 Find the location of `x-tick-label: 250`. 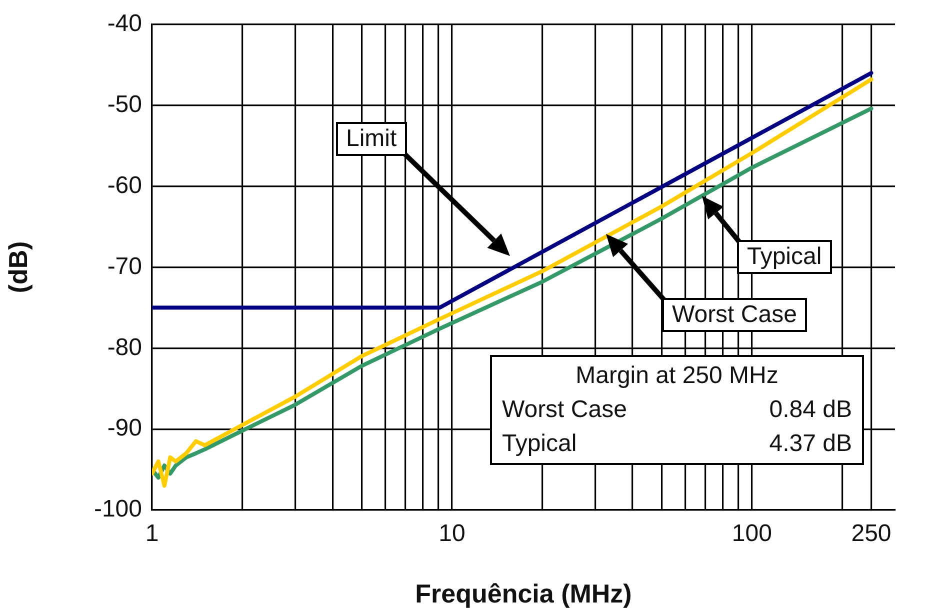

x-tick-label: 250 is located at coordinates (871, 534).